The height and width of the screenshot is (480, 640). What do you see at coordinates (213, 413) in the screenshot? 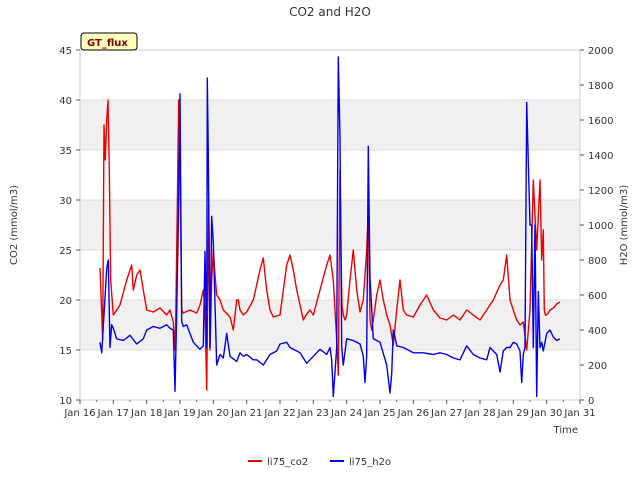
I see `x-tick-label: Jan 20` at bounding box center [213, 413].